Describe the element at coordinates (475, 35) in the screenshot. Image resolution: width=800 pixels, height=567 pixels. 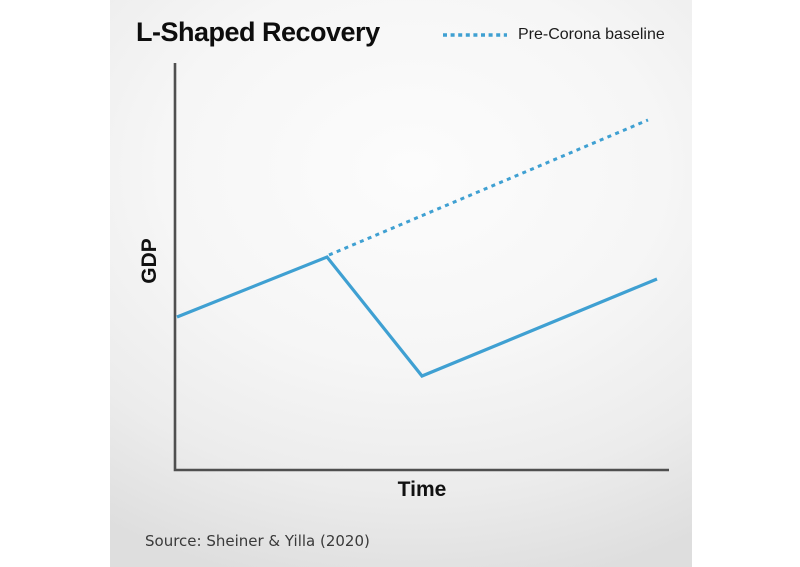
I see `legend-dotted-line-icon` at that location.